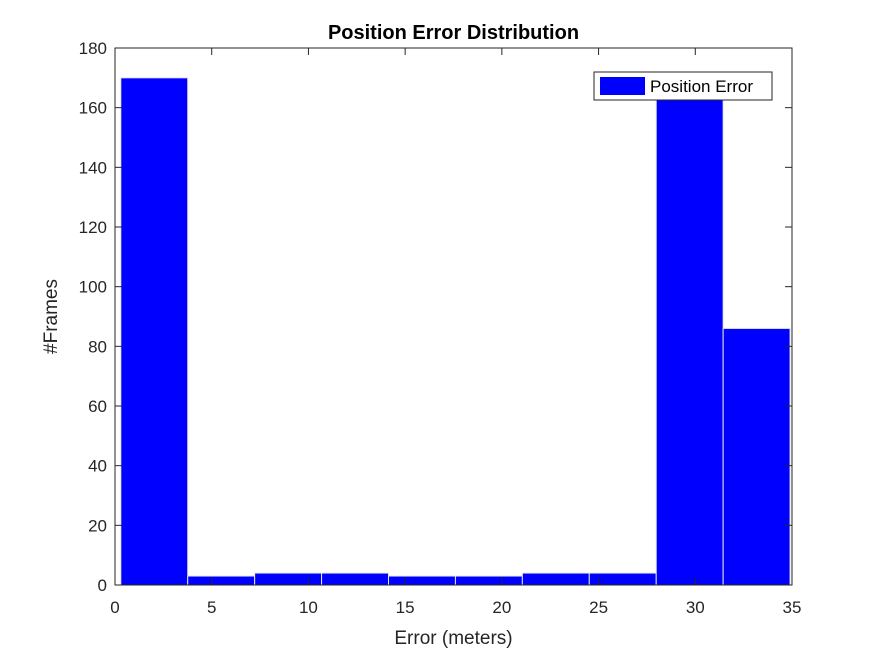  I want to click on x-tick-label-4: 20, so click(501, 607).